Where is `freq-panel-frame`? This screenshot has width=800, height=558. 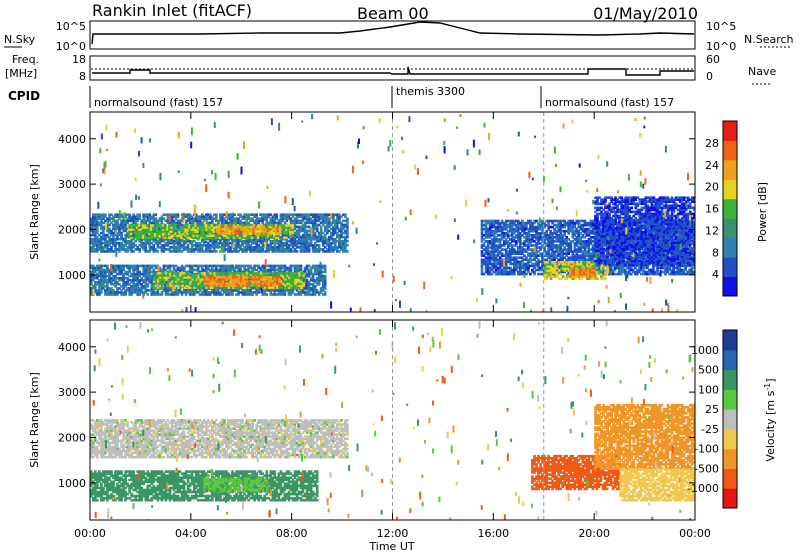
freq-panel-frame is located at coordinates (392, 68).